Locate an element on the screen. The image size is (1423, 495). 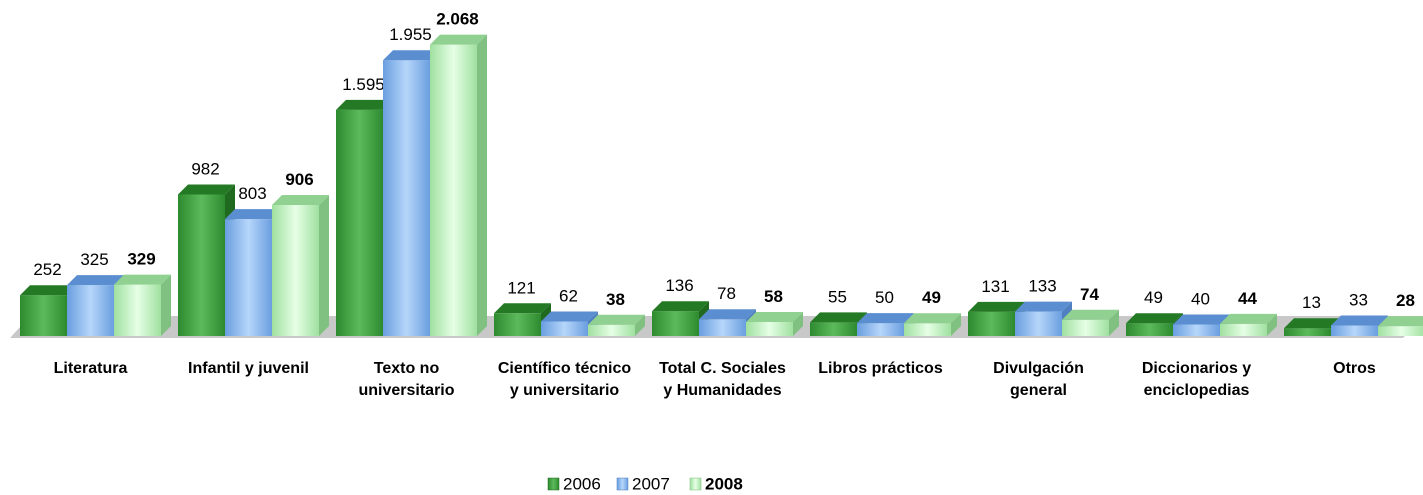
value-label: 78 is located at coordinates (726, 293).